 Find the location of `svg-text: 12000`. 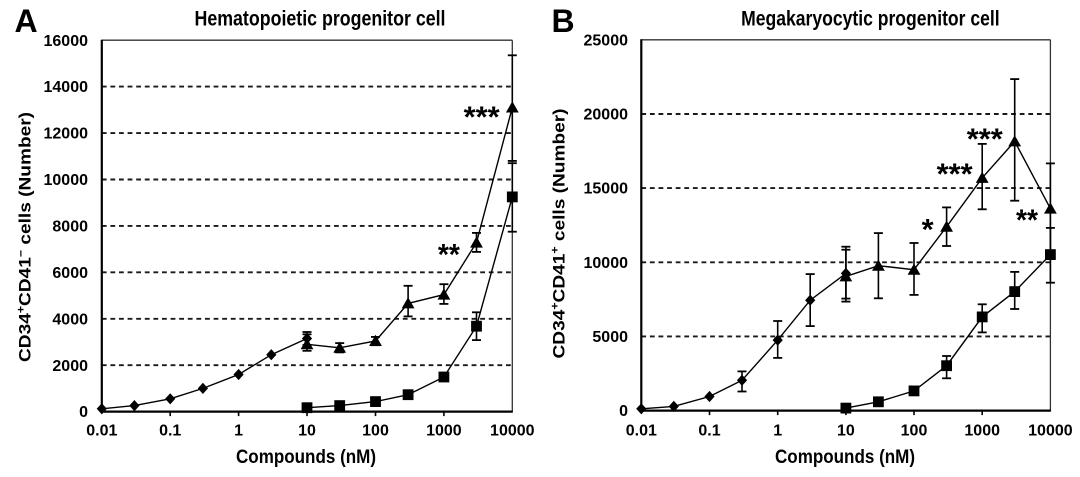

svg-text: 12000 is located at coordinates (66, 134).